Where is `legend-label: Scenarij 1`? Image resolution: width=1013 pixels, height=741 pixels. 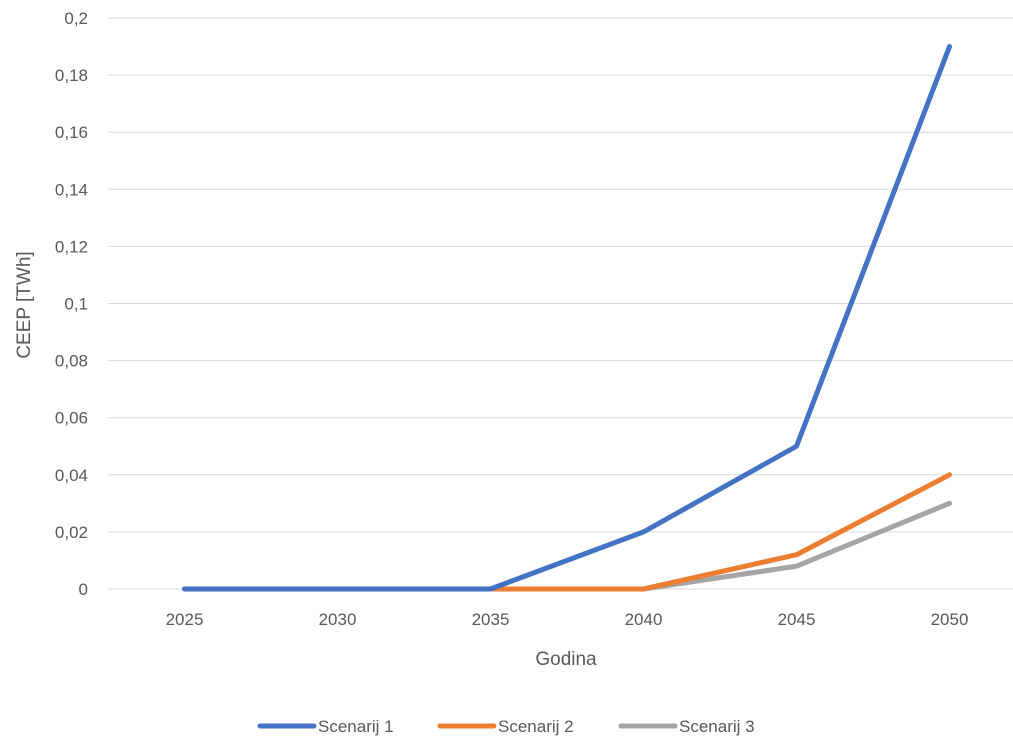 legend-label: Scenarij 1 is located at coordinates (356, 726).